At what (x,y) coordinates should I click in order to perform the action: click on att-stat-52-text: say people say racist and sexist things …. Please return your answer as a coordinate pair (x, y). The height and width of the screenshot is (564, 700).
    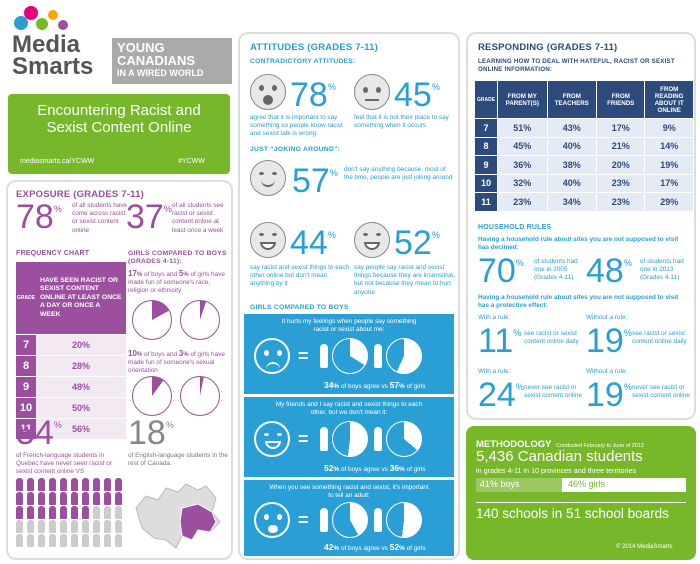
    Looking at the image, I should click on (405, 280).